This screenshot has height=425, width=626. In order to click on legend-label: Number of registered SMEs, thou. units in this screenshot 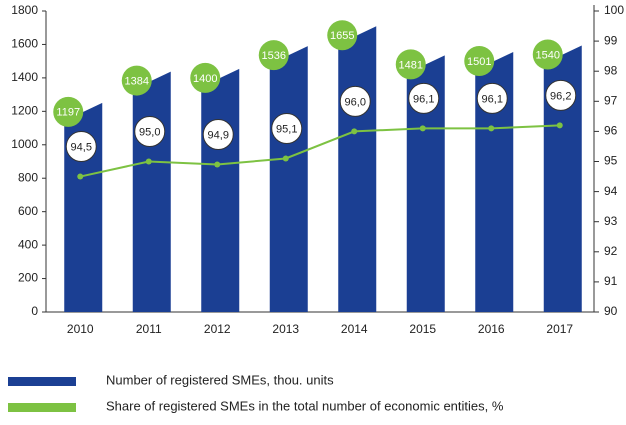, I will do `click(220, 379)`.